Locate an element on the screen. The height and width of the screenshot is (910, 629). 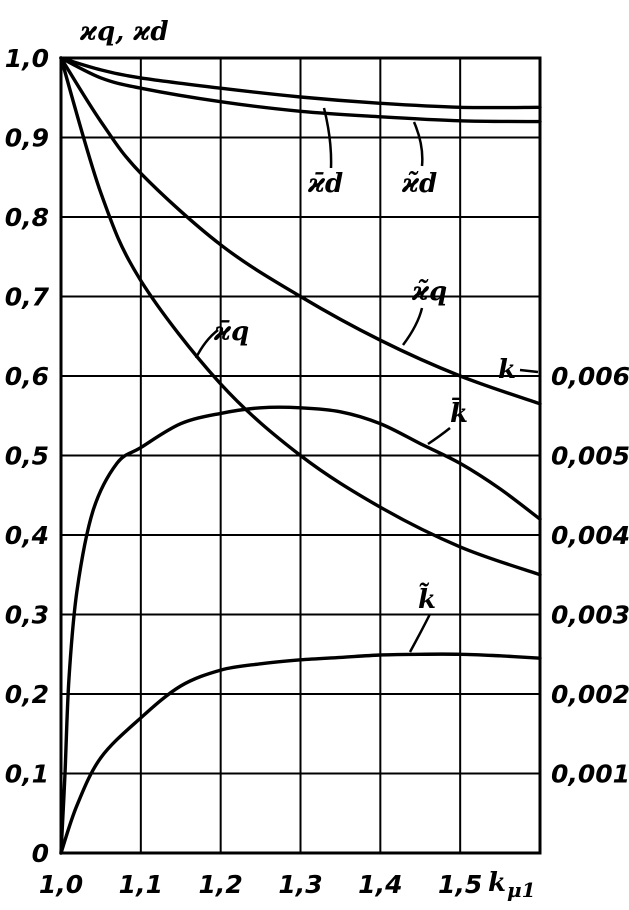
y-tick-label: 0,7 is located at coordinates (27, 297).